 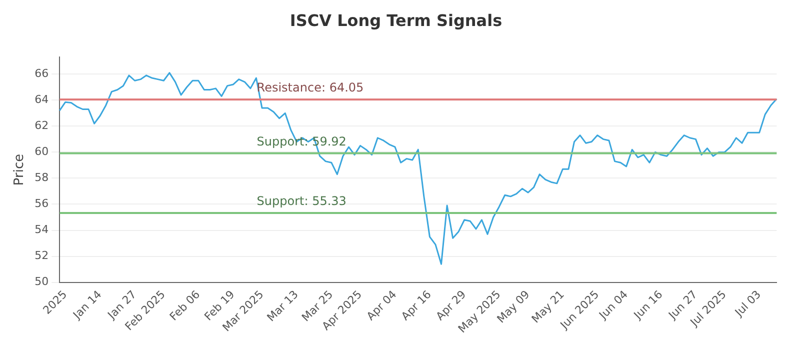 What do you see at coordinates (41, 151) in the screenshot?
I see `y-tick-label: 60` at bounding box center [41, 151].